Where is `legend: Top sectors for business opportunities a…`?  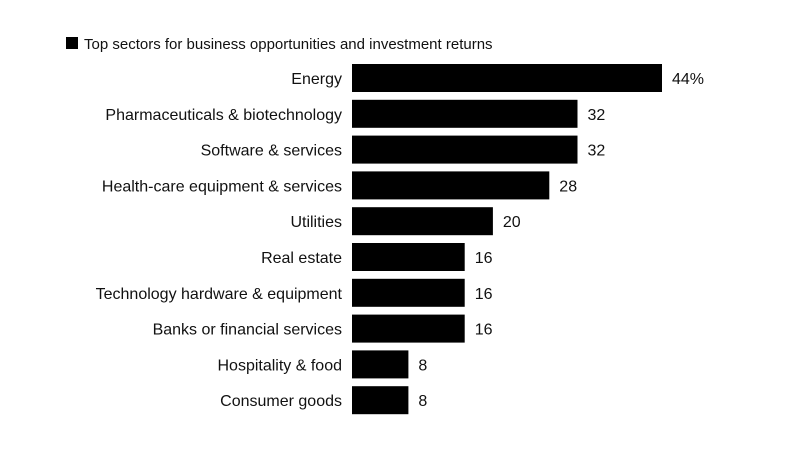 legend: Top sectors for business opportunities a… is located at coordinates (279, 44).